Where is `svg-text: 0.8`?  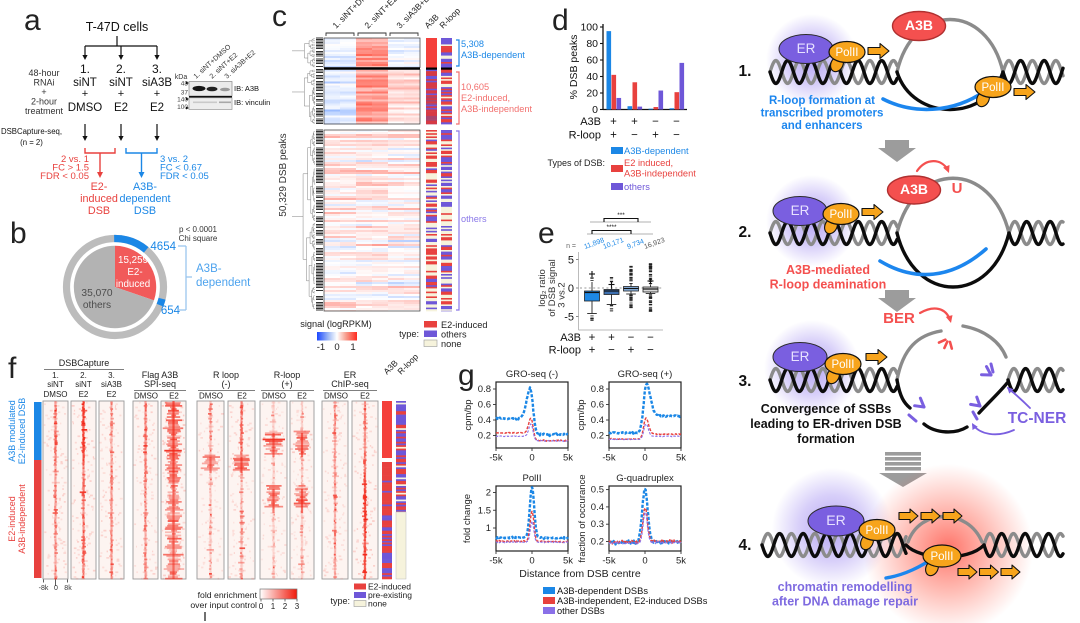 svg-text: 0.8 is located at coordinates (597, 389).